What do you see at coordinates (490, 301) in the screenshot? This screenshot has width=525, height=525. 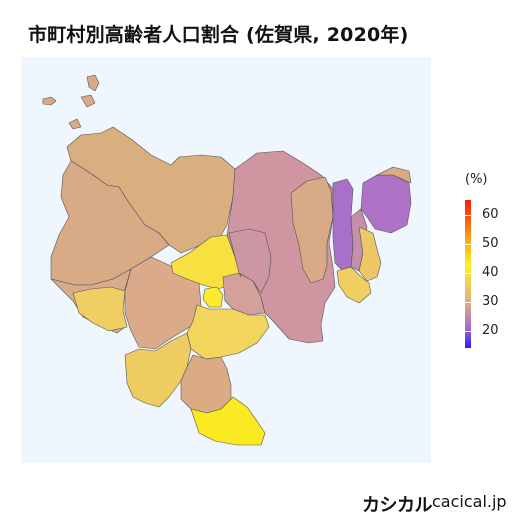 I see `legend-tick-30: 30` at bounding box center [490, 301].